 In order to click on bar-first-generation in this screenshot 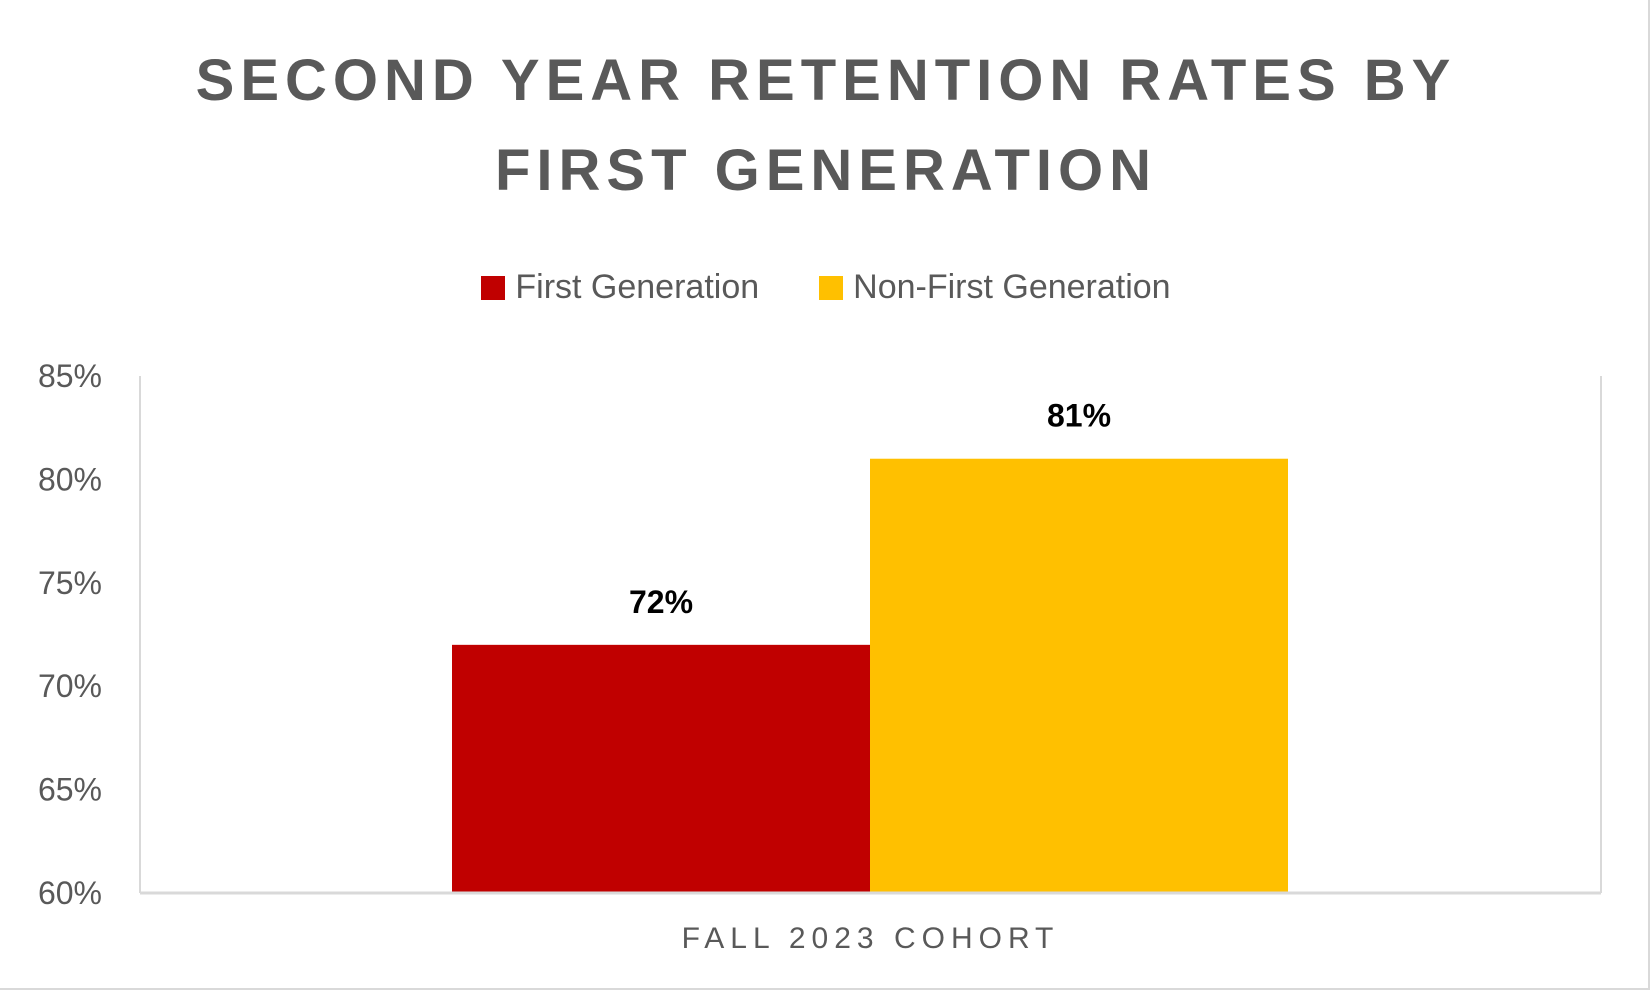, I will do `click(661, 768)`.